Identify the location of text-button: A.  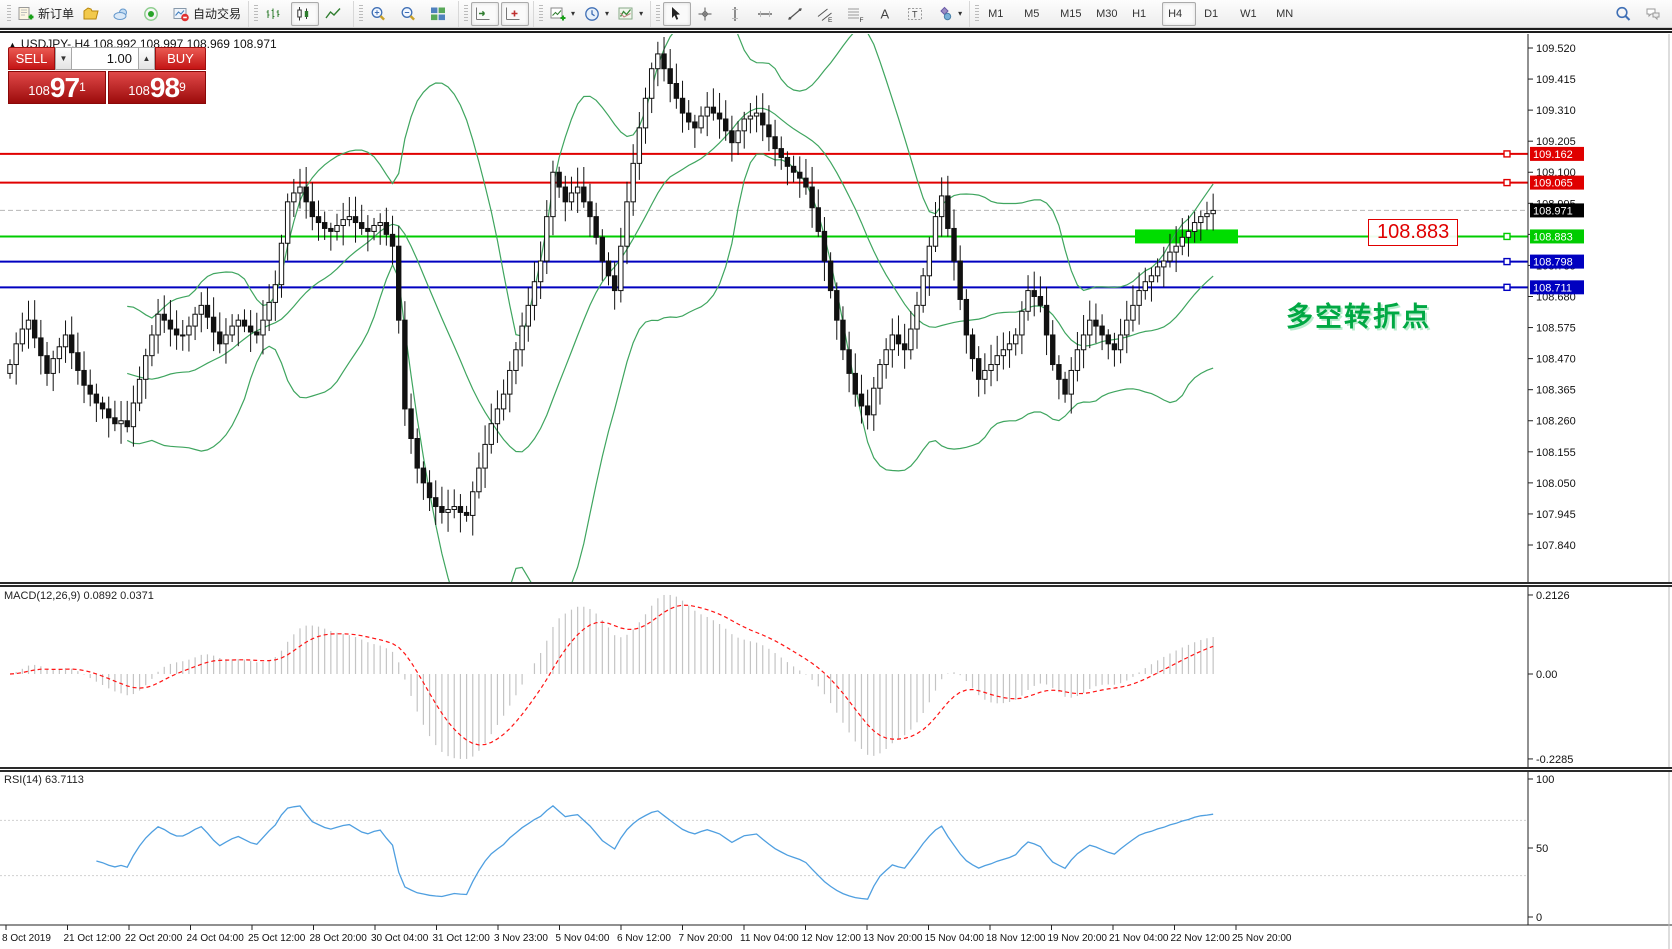
(887, 14).